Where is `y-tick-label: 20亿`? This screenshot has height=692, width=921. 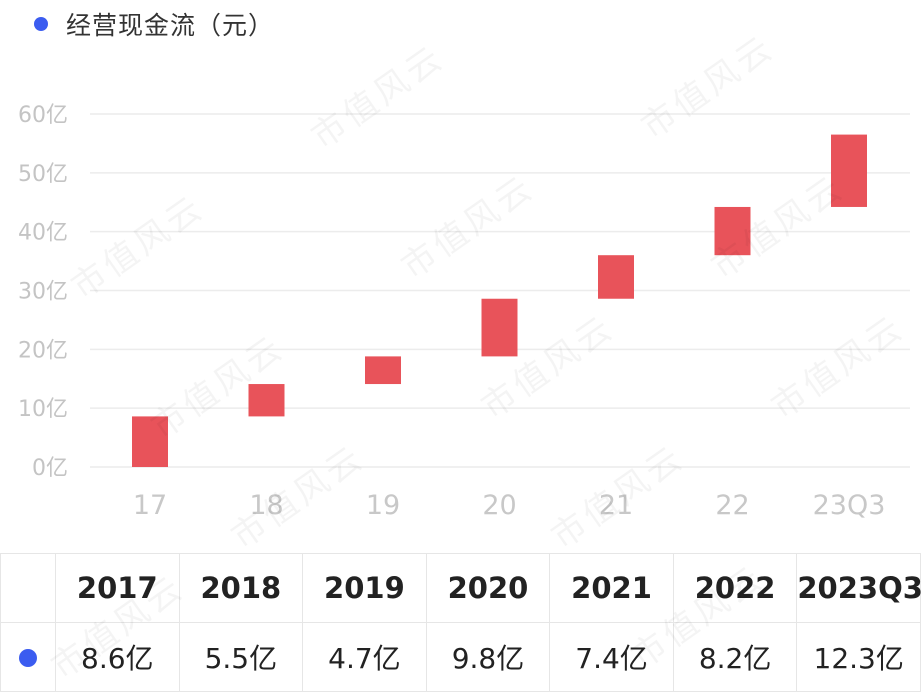 y-tick-label: 20亿 is located at coordinates (43, 350).